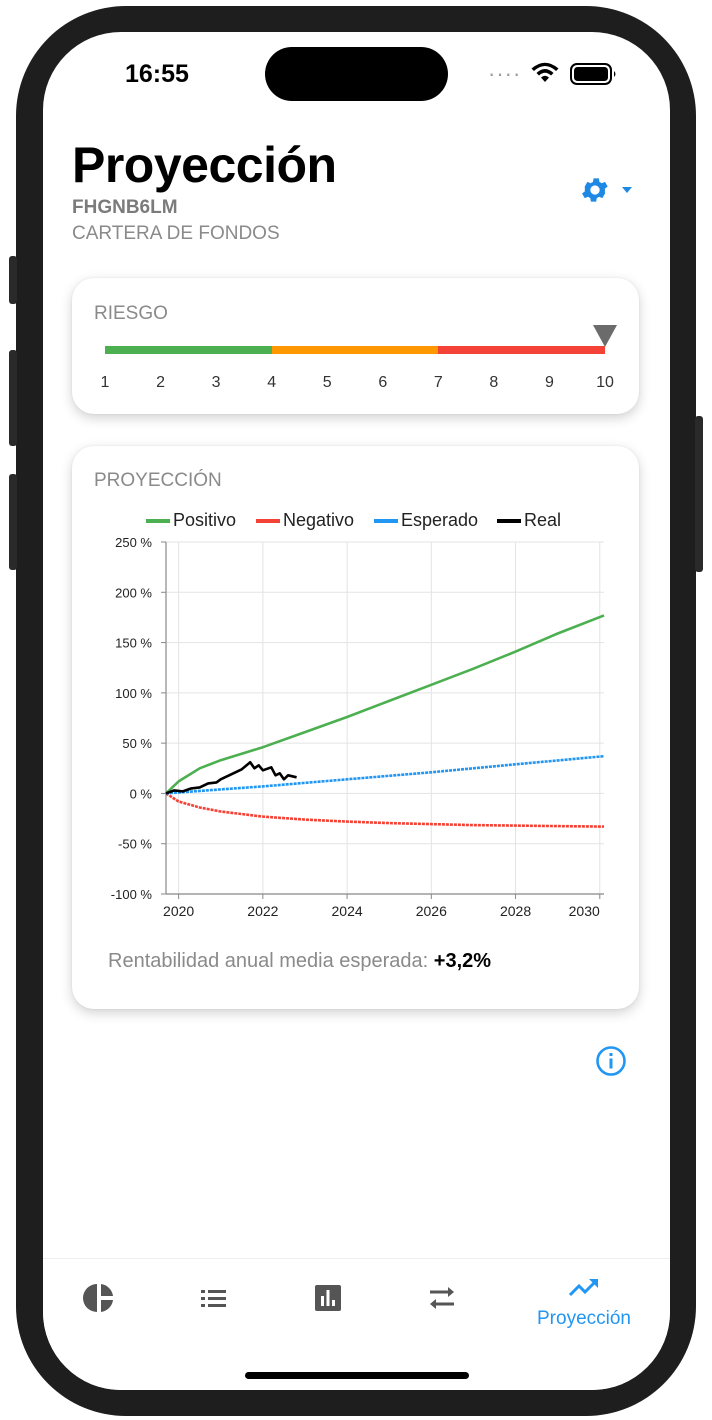 Image resolution: width=712 pixels, height=1420 pixels. What do you see at coordinates (158, 480) in the screenshot?
I see `projection-card-title: PROYECCIÓN` at bounding box center [158, 480].